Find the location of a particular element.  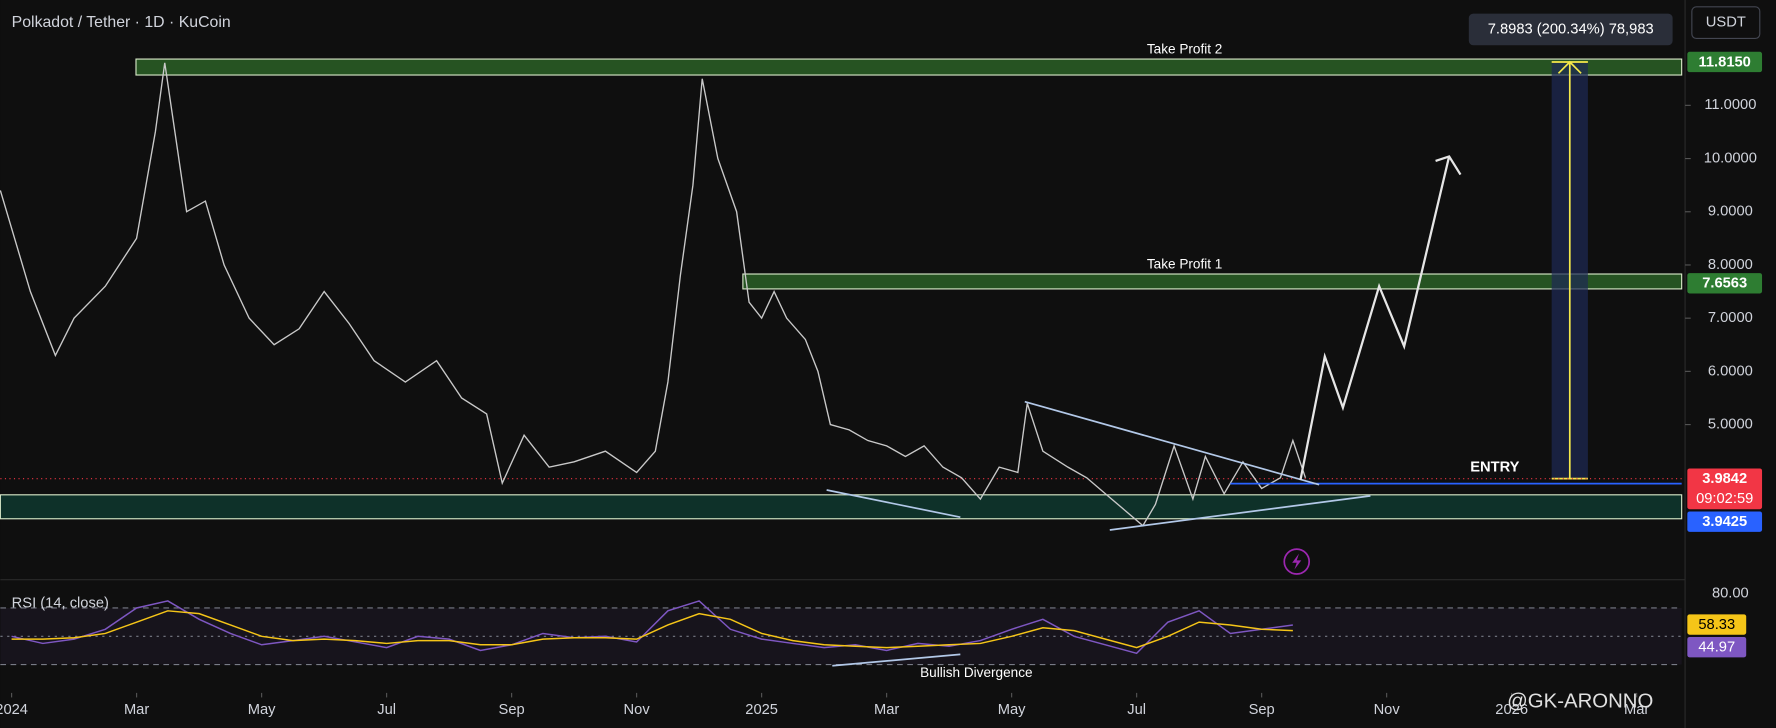

divergence-label: Bullish Divergence is located at coordinates (976, 672).